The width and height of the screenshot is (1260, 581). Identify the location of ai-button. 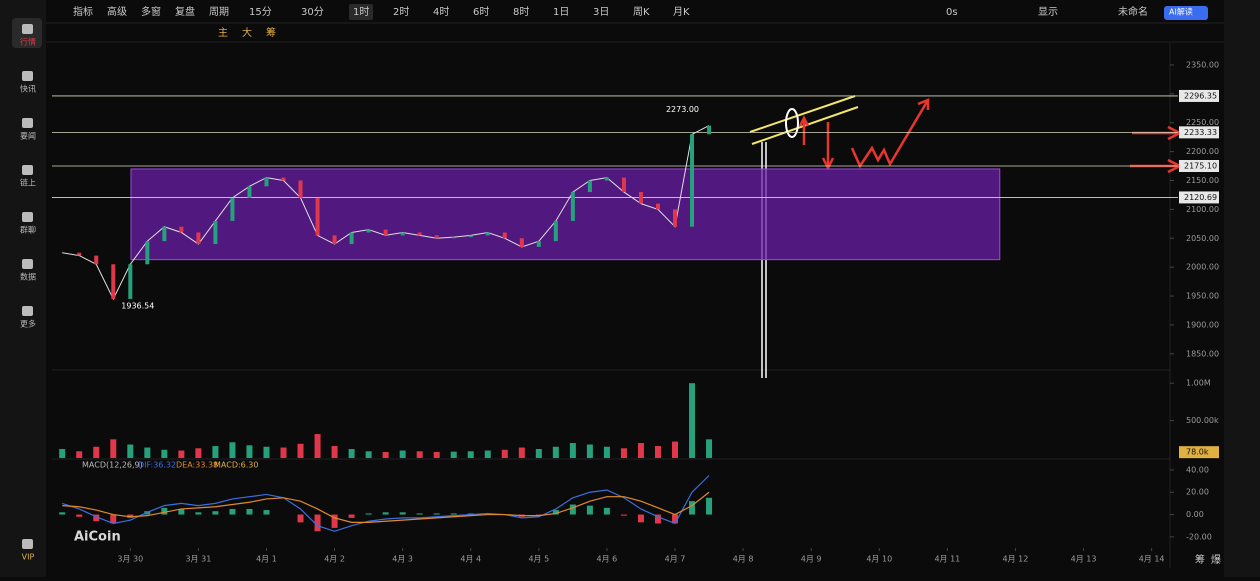
(1186, 13).